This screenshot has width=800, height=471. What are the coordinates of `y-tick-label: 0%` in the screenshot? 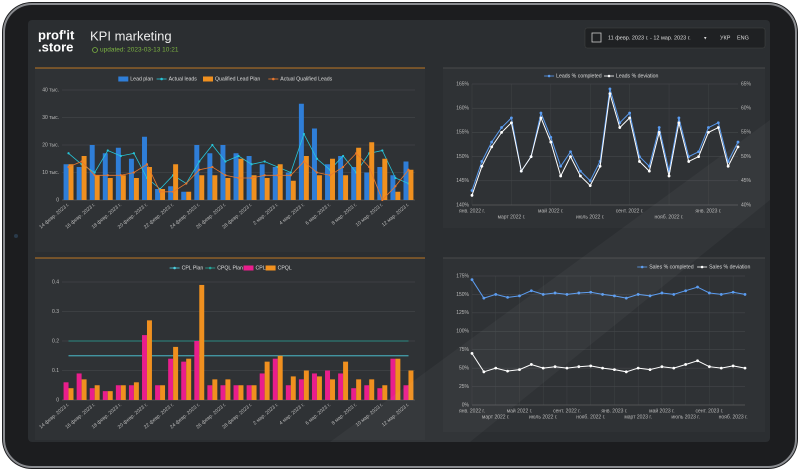 It's located at (466, 405).